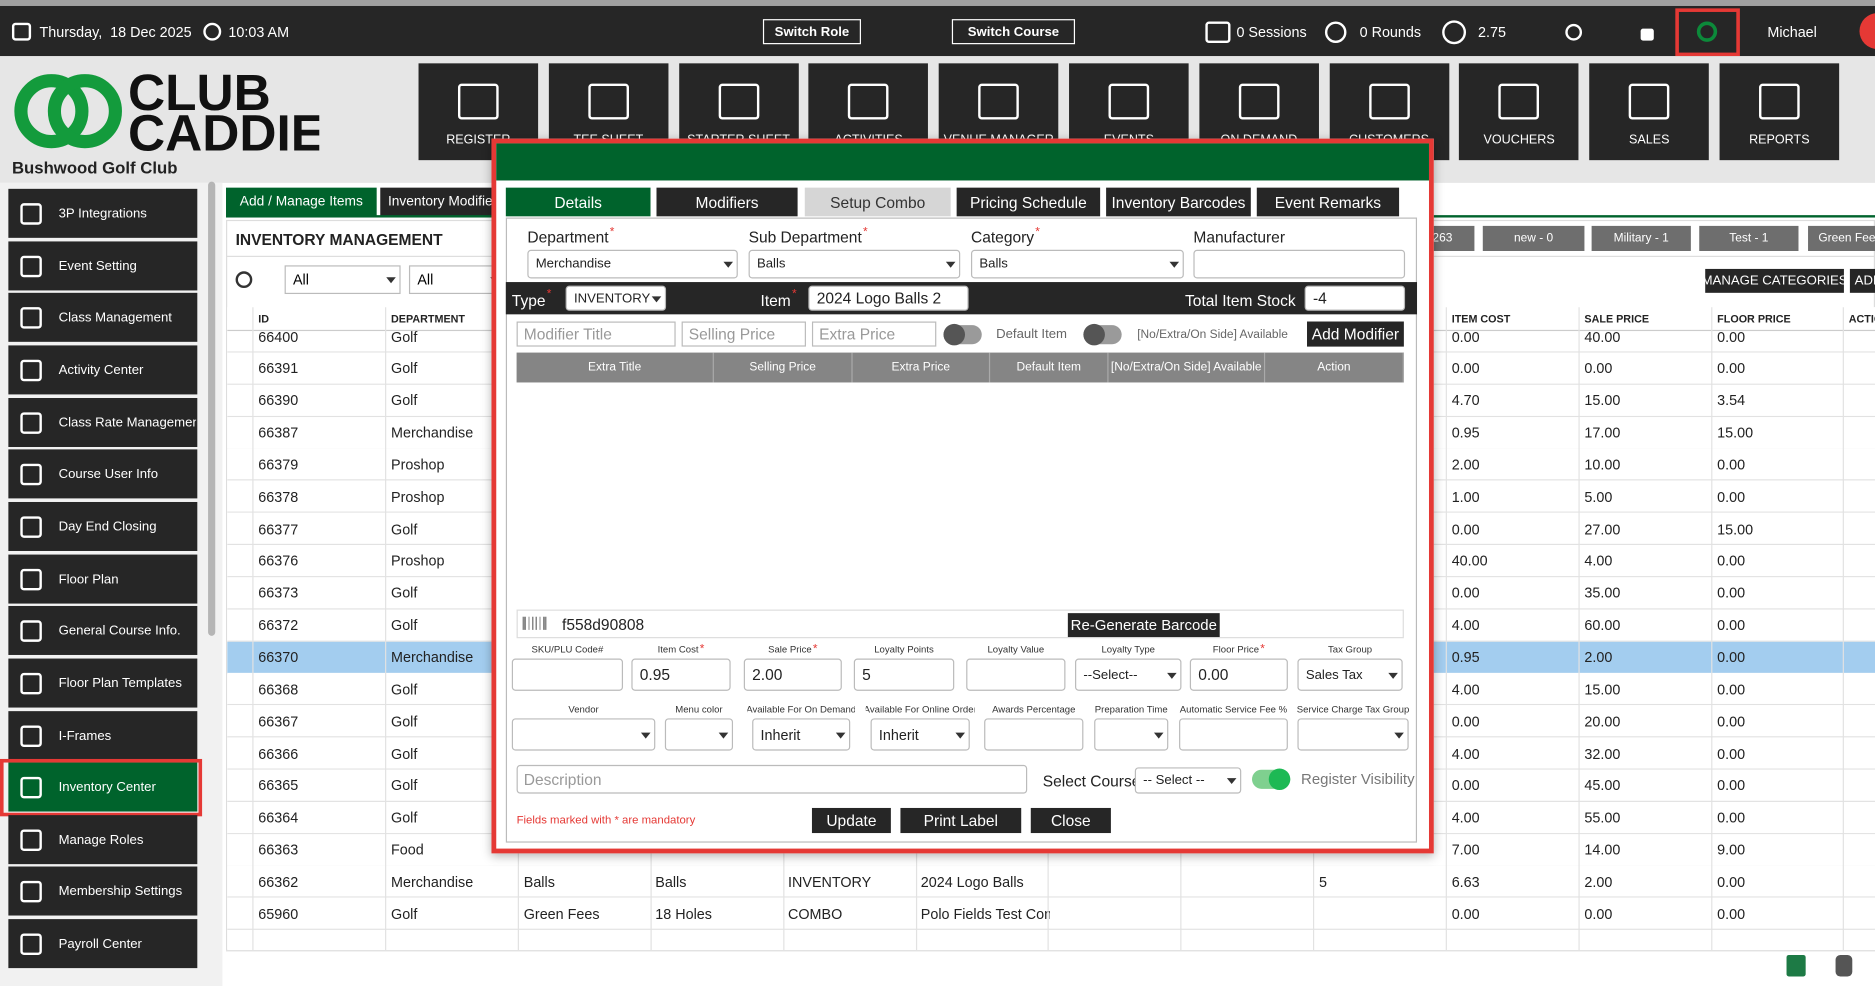  What do you see at coordinates (342, 280) in the screenshot?
I see `filter-select: All` at bounding box center [342, 280].